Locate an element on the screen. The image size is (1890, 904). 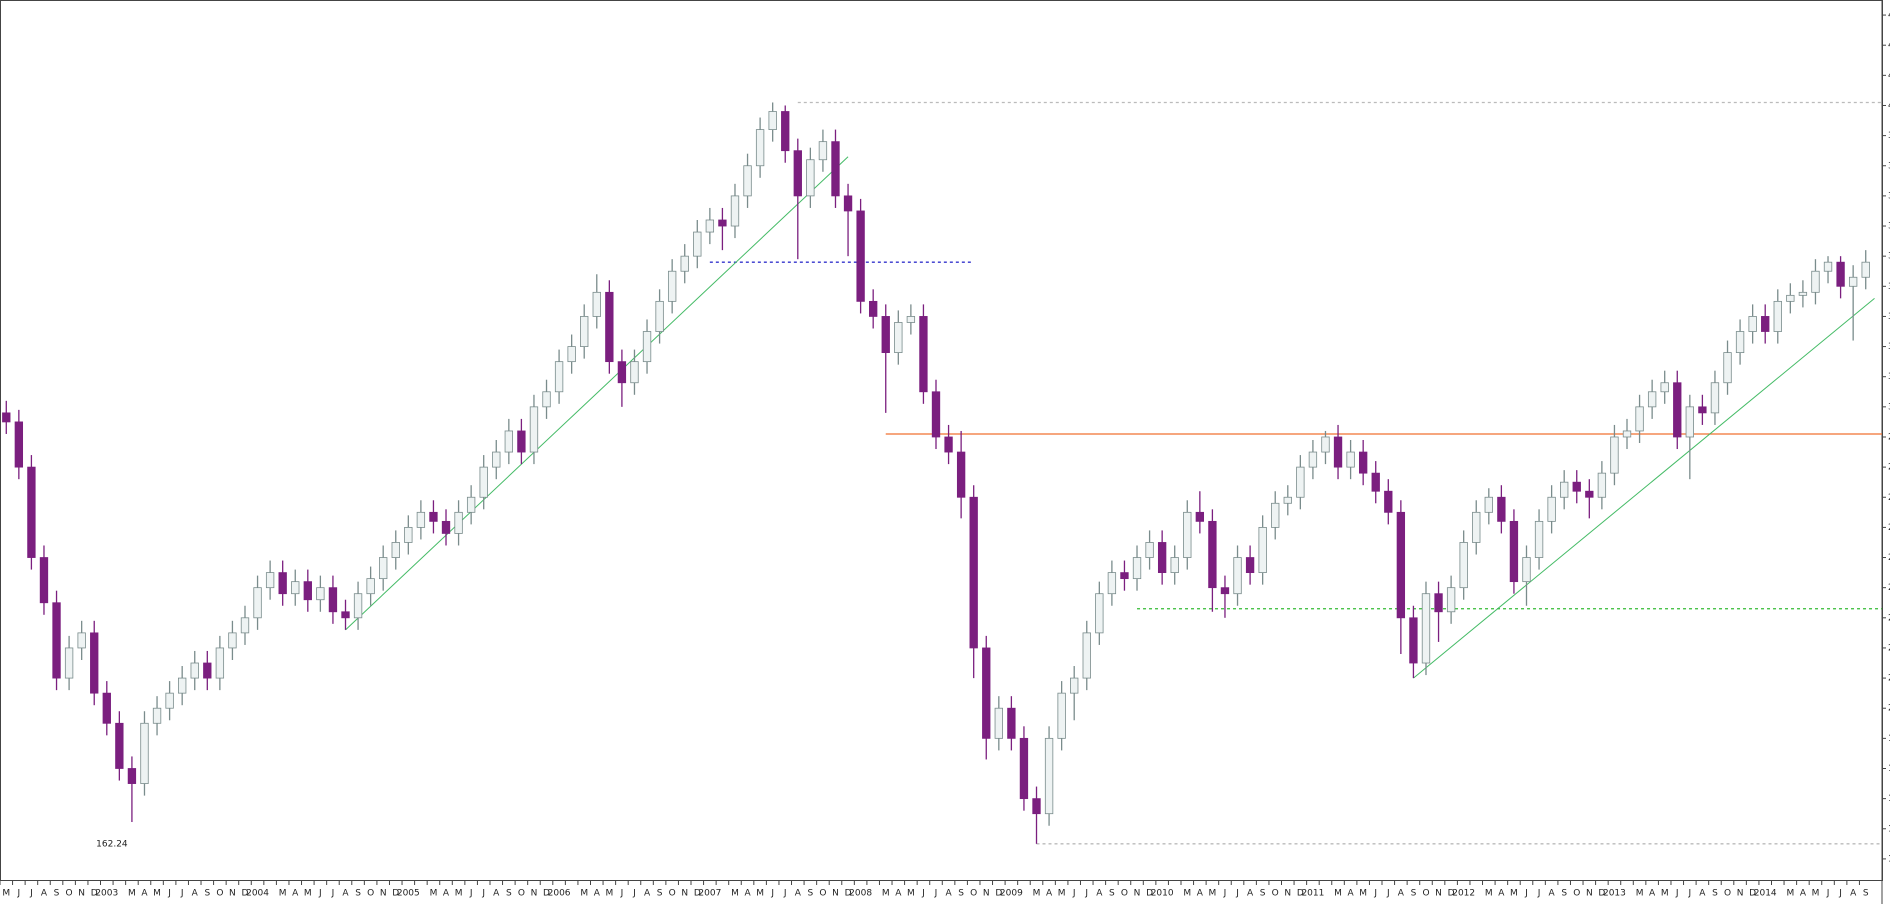
x-tick-label: 2011 is located at coordinates (1312, 894).